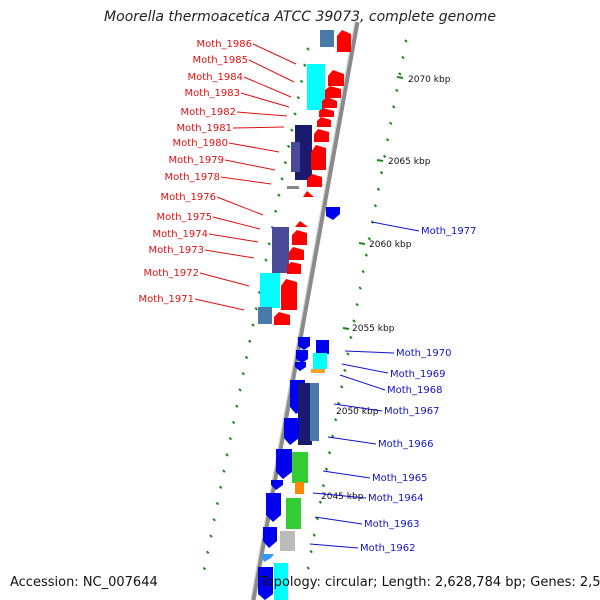 The image size is (600, 600). I want to click on kbp-label: 2055 kbp, so click(373, 329).